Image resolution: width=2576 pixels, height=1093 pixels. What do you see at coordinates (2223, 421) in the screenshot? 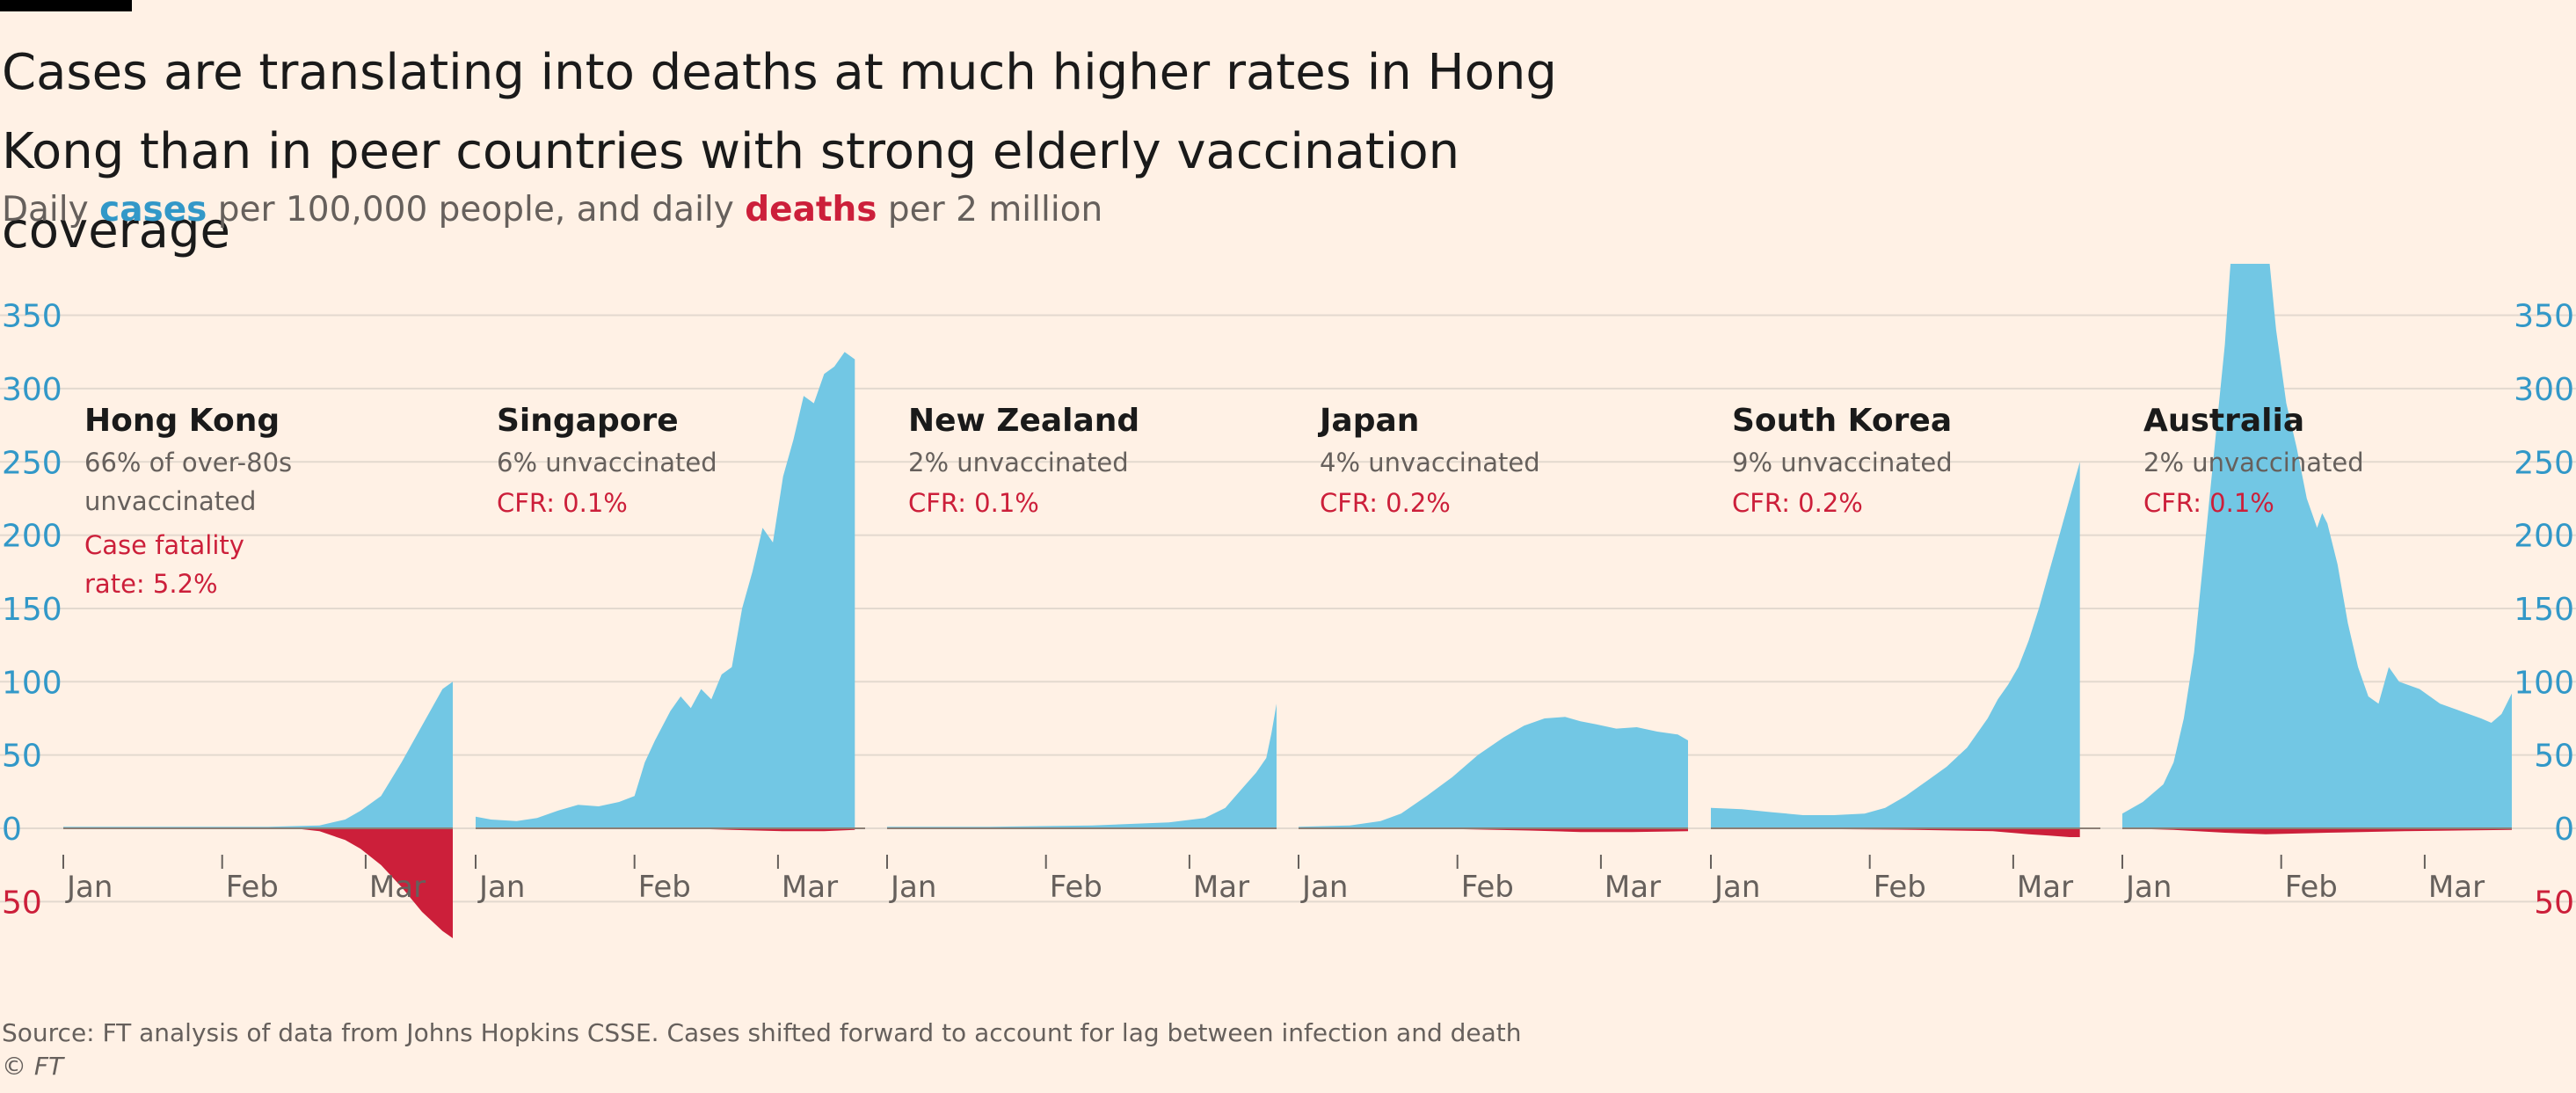
I see `panel-title-australia: Australia` at bounding box center [2223, 421].